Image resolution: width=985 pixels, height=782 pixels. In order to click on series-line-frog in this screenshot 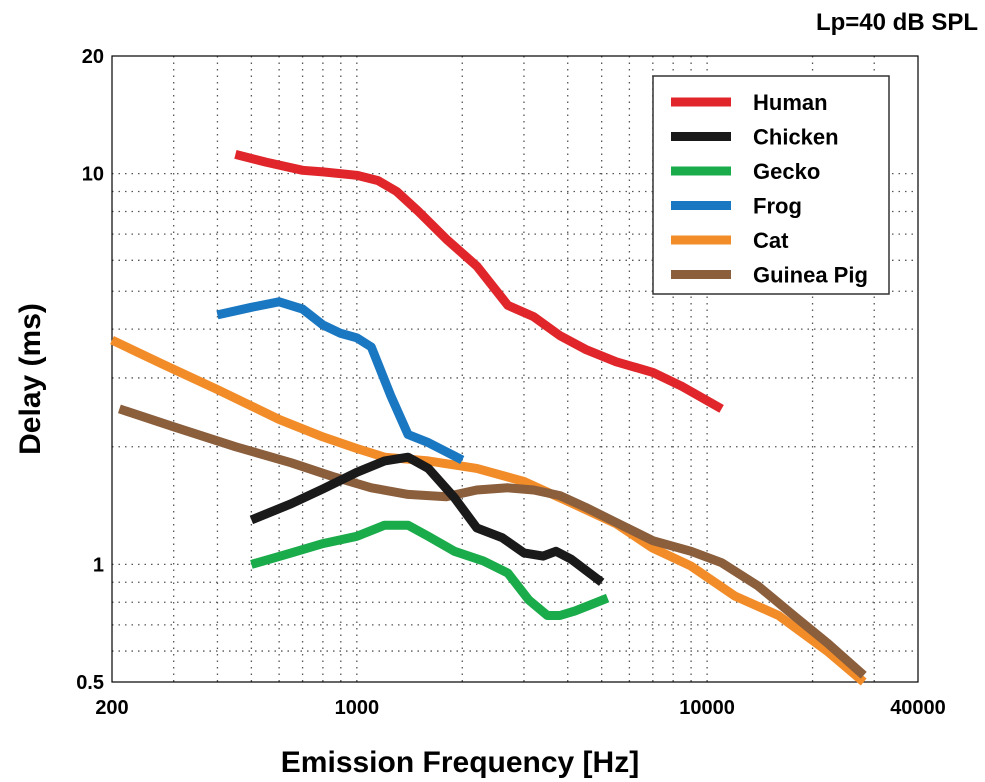, I will do `click(340, 381)`.